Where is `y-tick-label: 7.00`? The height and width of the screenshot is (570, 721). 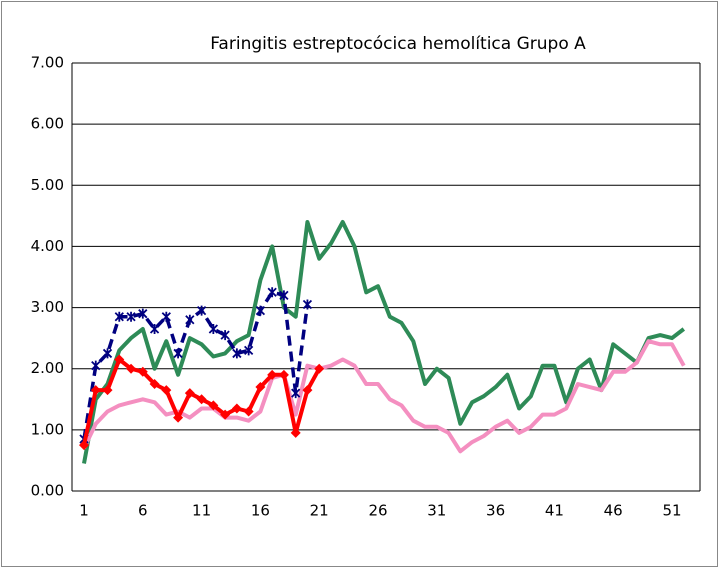
y-tick-label: 7.00 is located at coordinates (47, 63).